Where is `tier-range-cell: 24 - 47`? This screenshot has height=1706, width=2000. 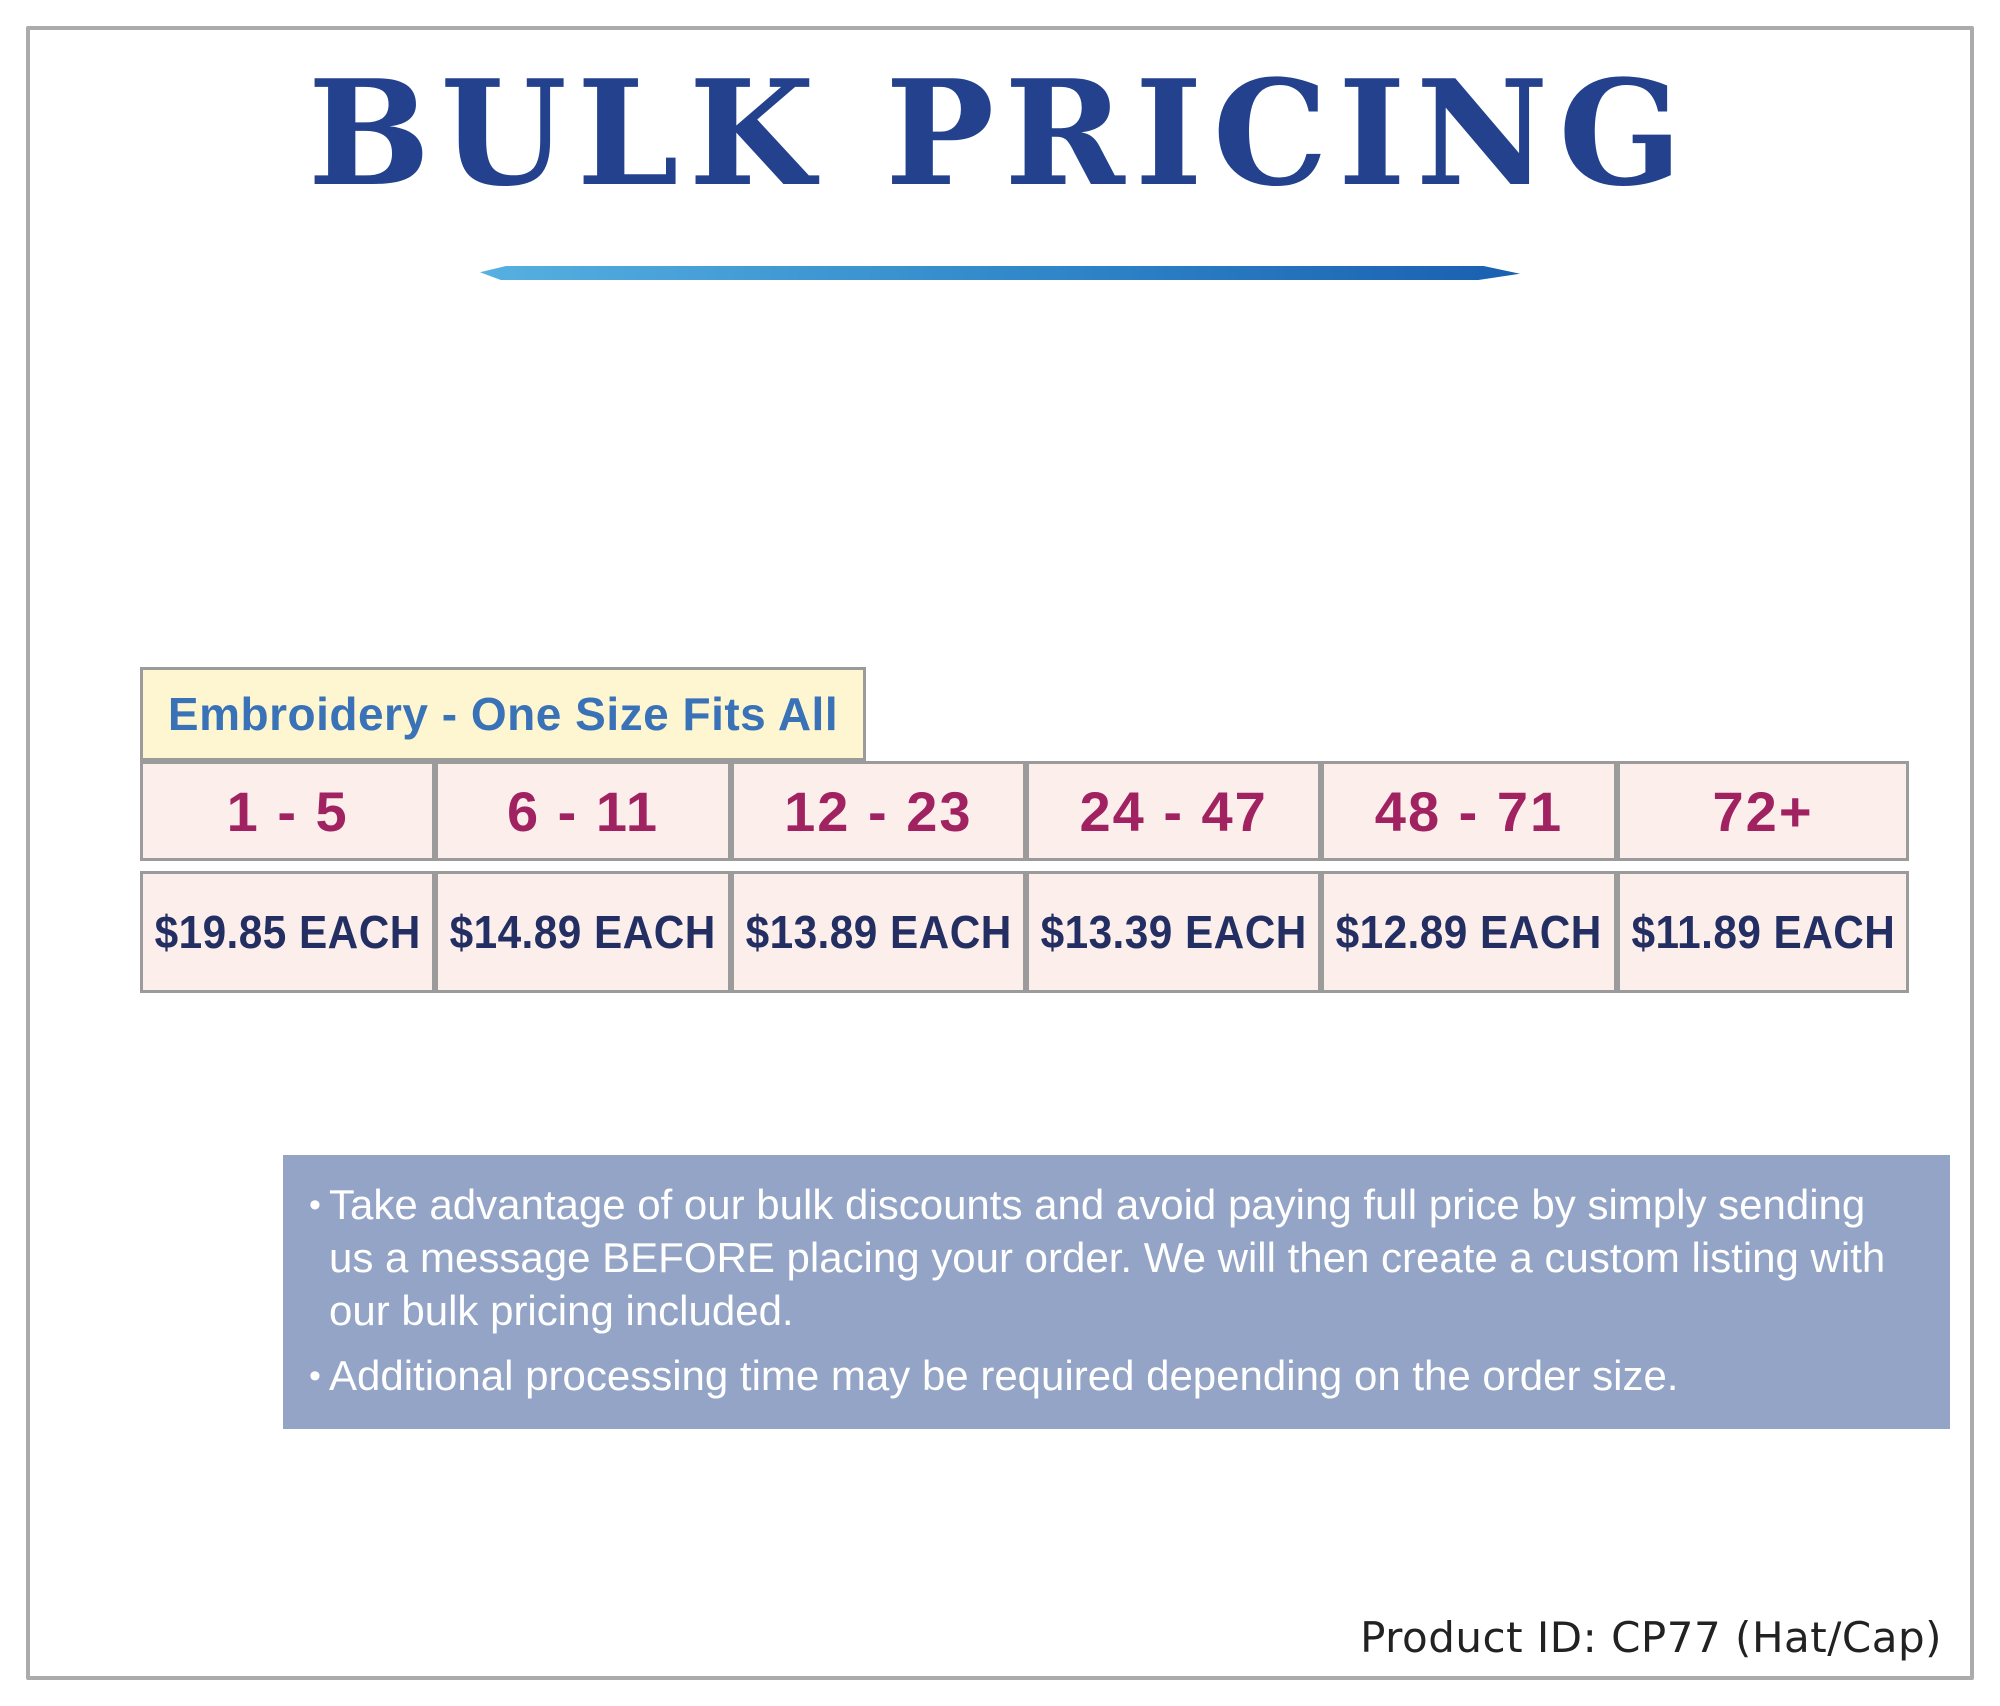 tier-range-cell: 24 - 47 is located at coordinates (1173, 811).